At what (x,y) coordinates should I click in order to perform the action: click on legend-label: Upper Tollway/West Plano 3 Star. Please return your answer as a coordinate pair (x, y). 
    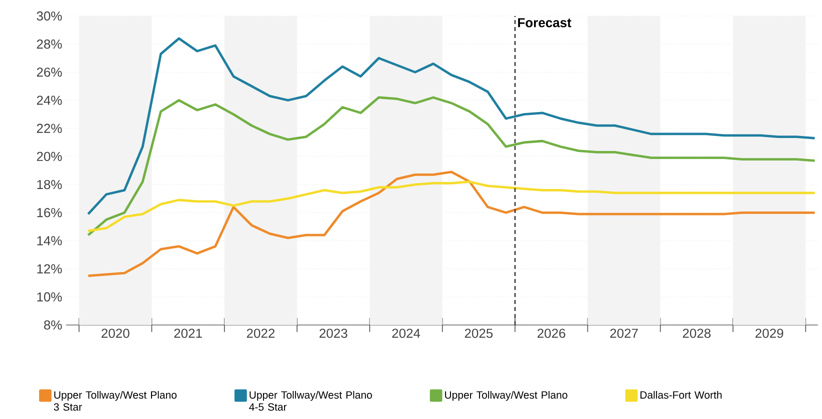
    Looking at the image, I should click on (115, 400).